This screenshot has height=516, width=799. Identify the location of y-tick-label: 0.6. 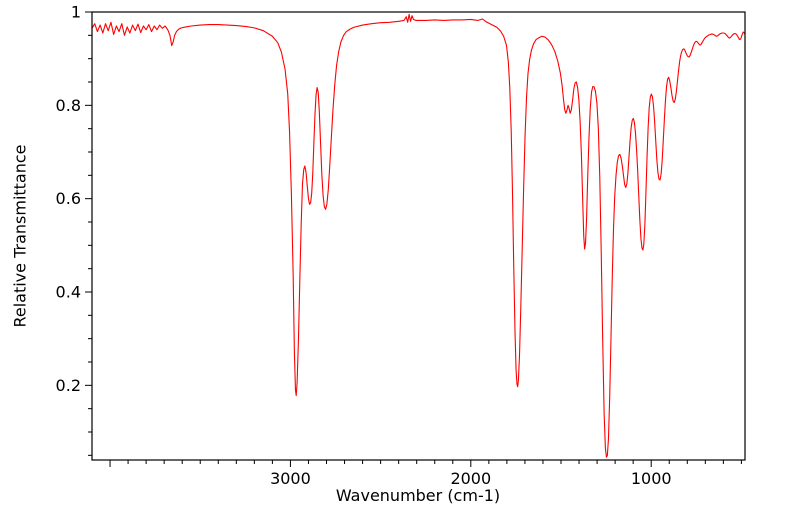
(68, 198).